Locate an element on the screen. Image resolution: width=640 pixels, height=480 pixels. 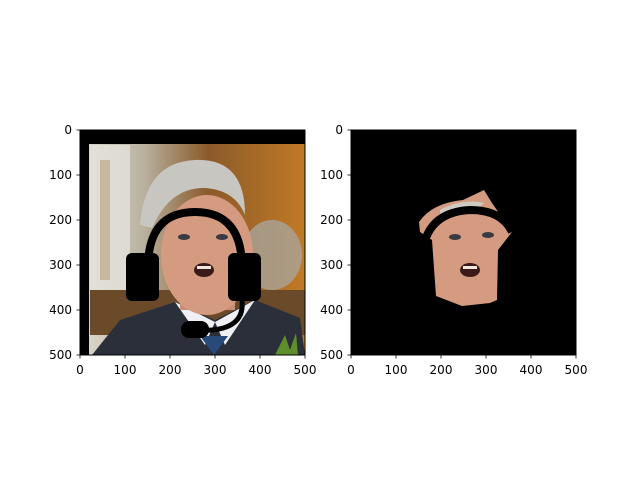
left-y-ticks: 0 100 200 300 400 500 is located at coordinates (64, 242).